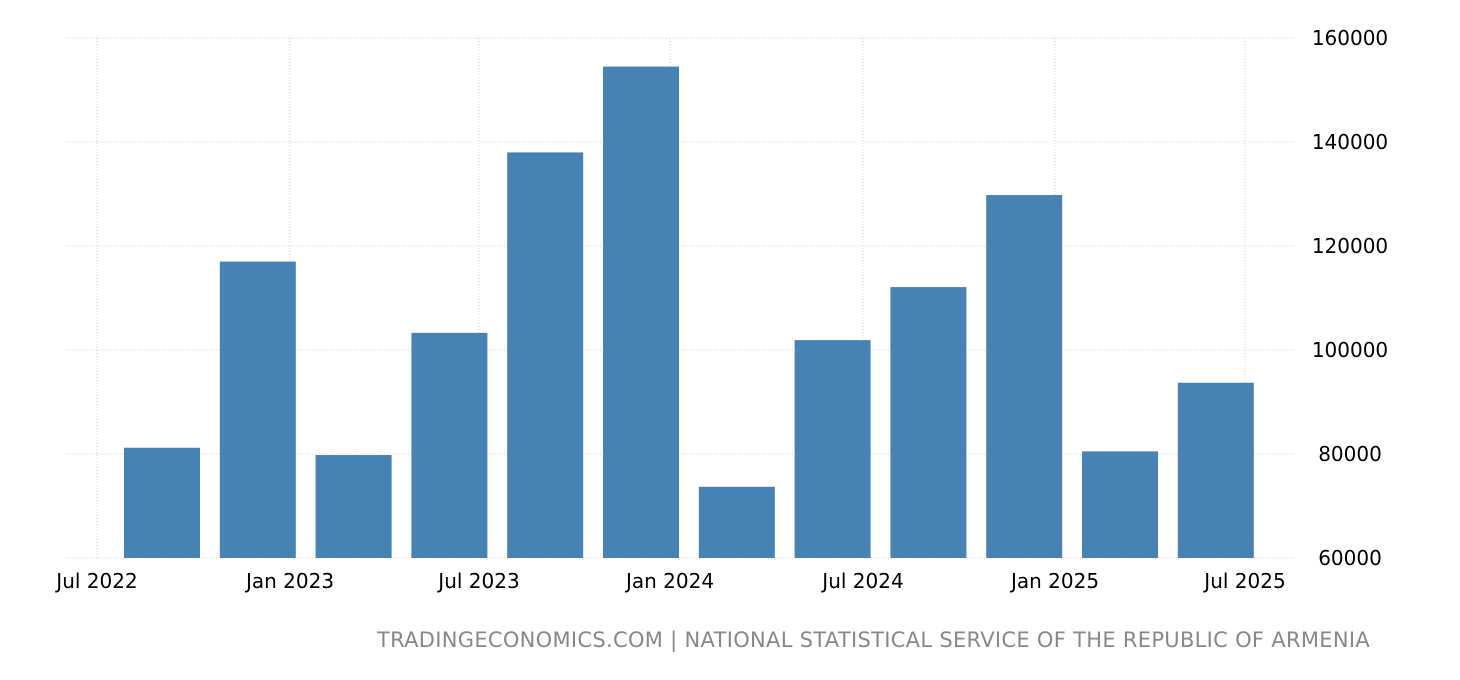 Image resolution: width=1460 pixels, height=680 pixels. Describe the element at coordinates (257, 409) in the screenshot. I see `bar-q4-2022` at that location.